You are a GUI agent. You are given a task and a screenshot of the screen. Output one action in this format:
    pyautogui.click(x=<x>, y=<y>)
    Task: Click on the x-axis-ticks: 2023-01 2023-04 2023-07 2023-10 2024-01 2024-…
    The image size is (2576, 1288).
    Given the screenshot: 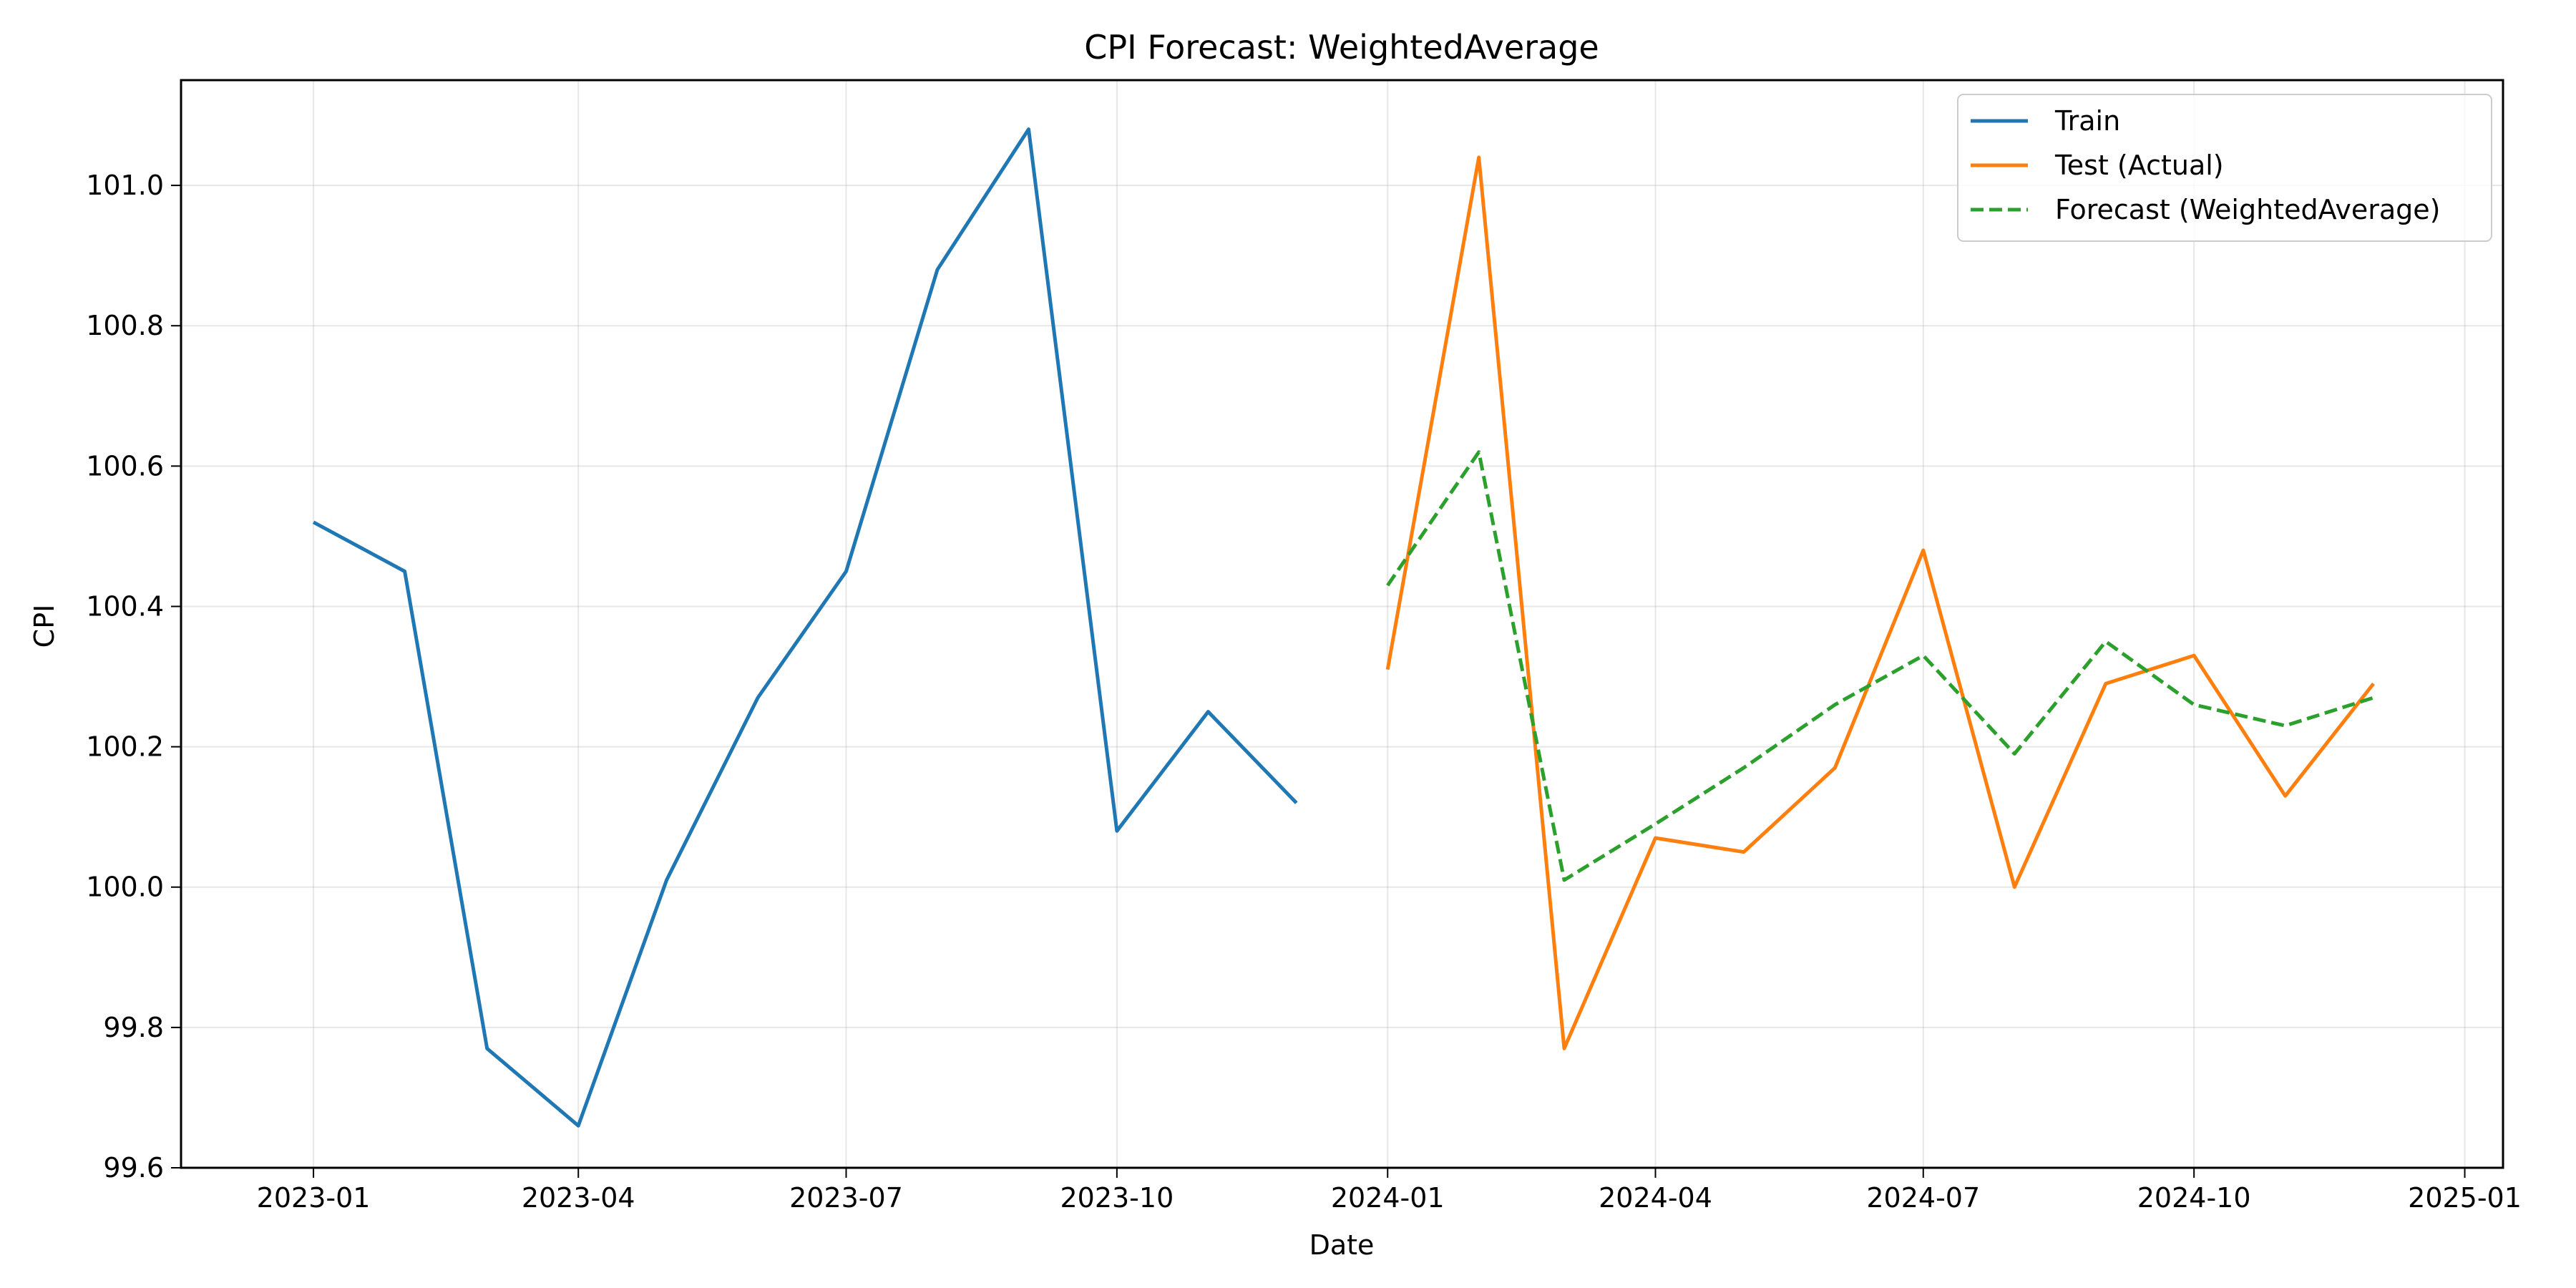 What is the action you would take?
    pyautogui.click(x=1389, y=1191)
    